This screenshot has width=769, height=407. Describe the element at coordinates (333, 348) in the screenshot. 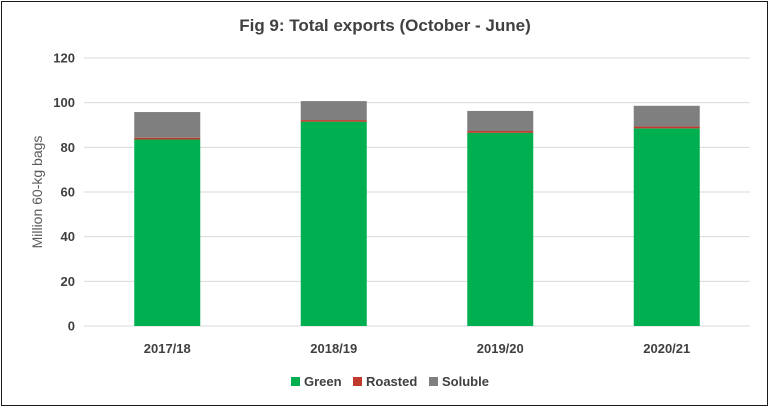

I see `x-tick-label: 2018/19` at that location.